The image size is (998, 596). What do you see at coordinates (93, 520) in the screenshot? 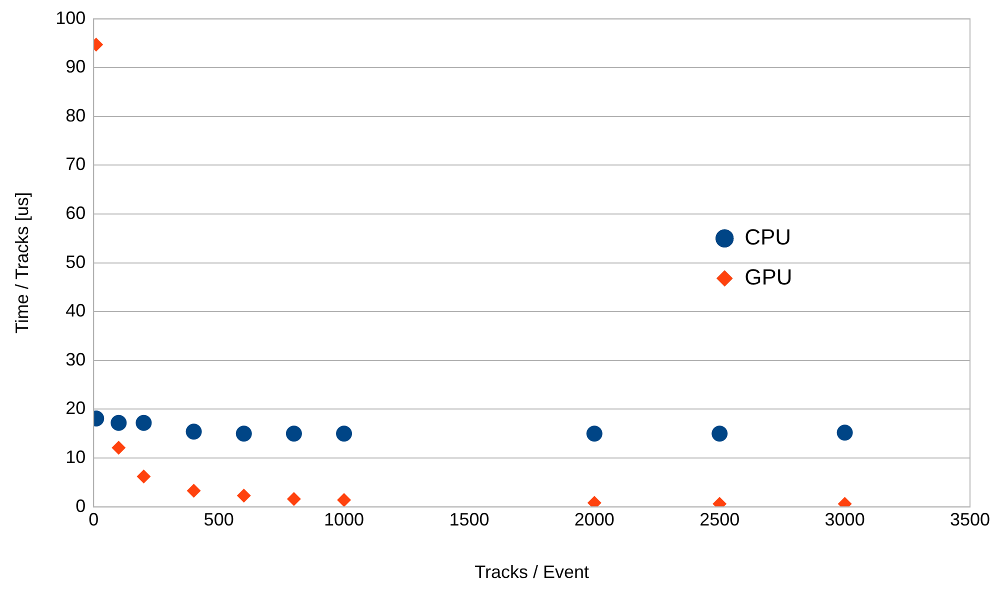
I see `x-tick-label: 0` at bounding box center [93, 520].